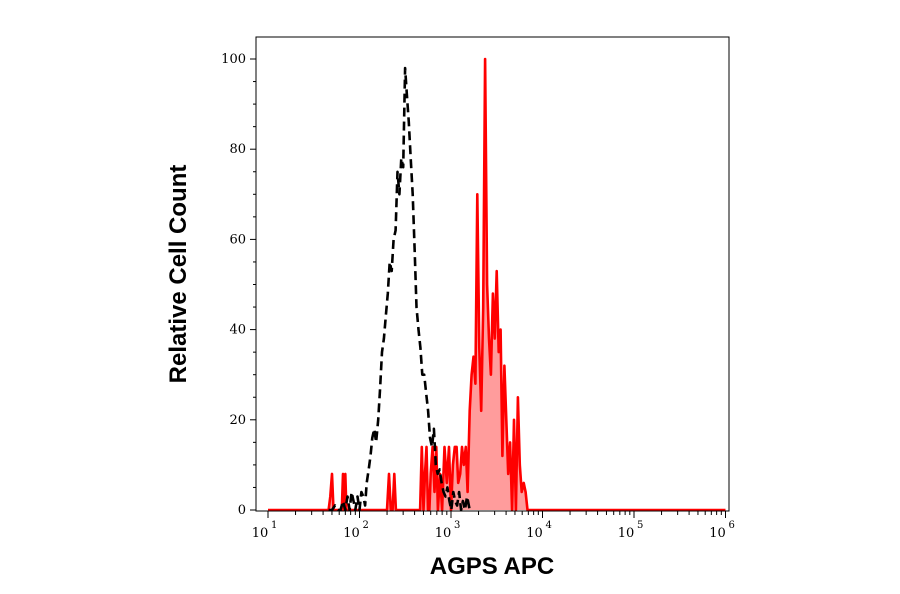 The width and height of the screenshot is (900, 594). Describe the element at coordinates (274, 525) in the screenshot. I see `x-tick-label-exponent: 1` at that location.